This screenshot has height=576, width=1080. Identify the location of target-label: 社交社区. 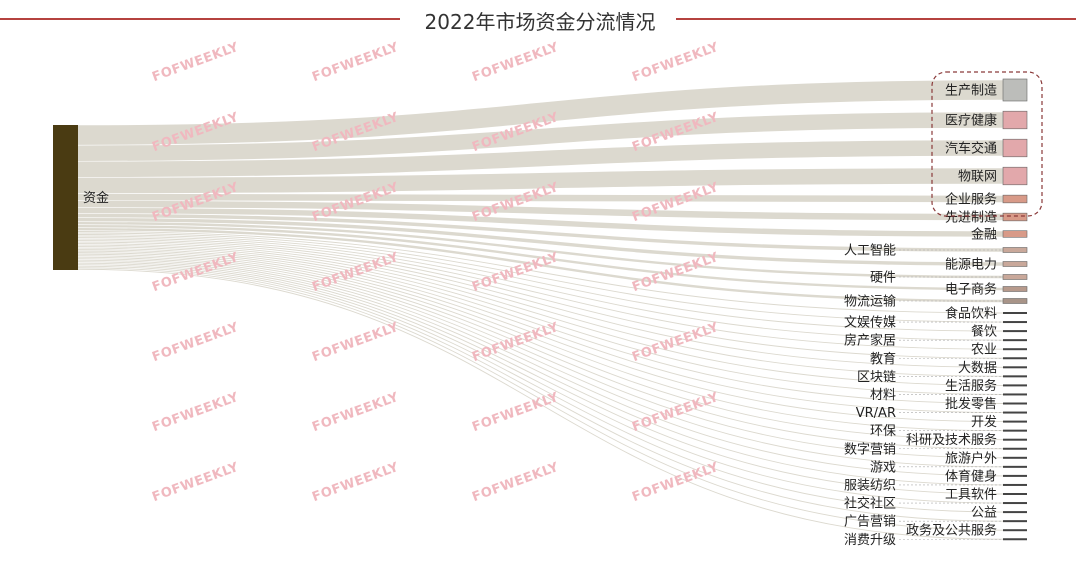
(870, 504).